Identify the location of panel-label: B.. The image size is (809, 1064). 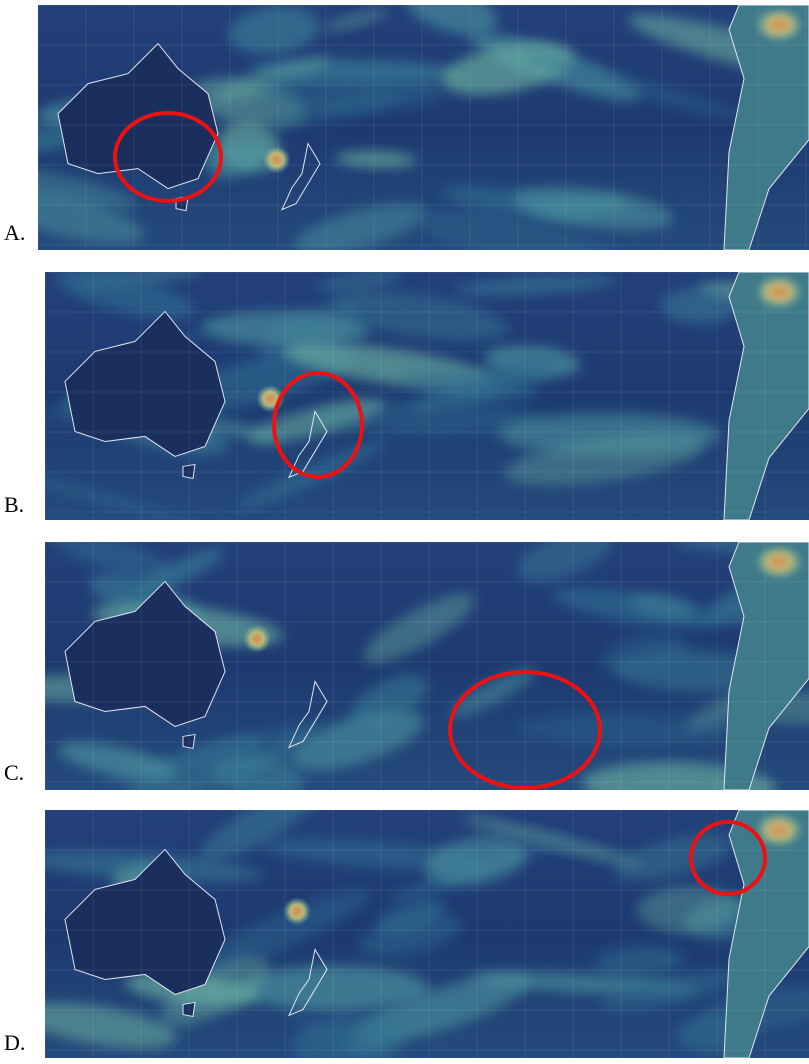
(14, 504).